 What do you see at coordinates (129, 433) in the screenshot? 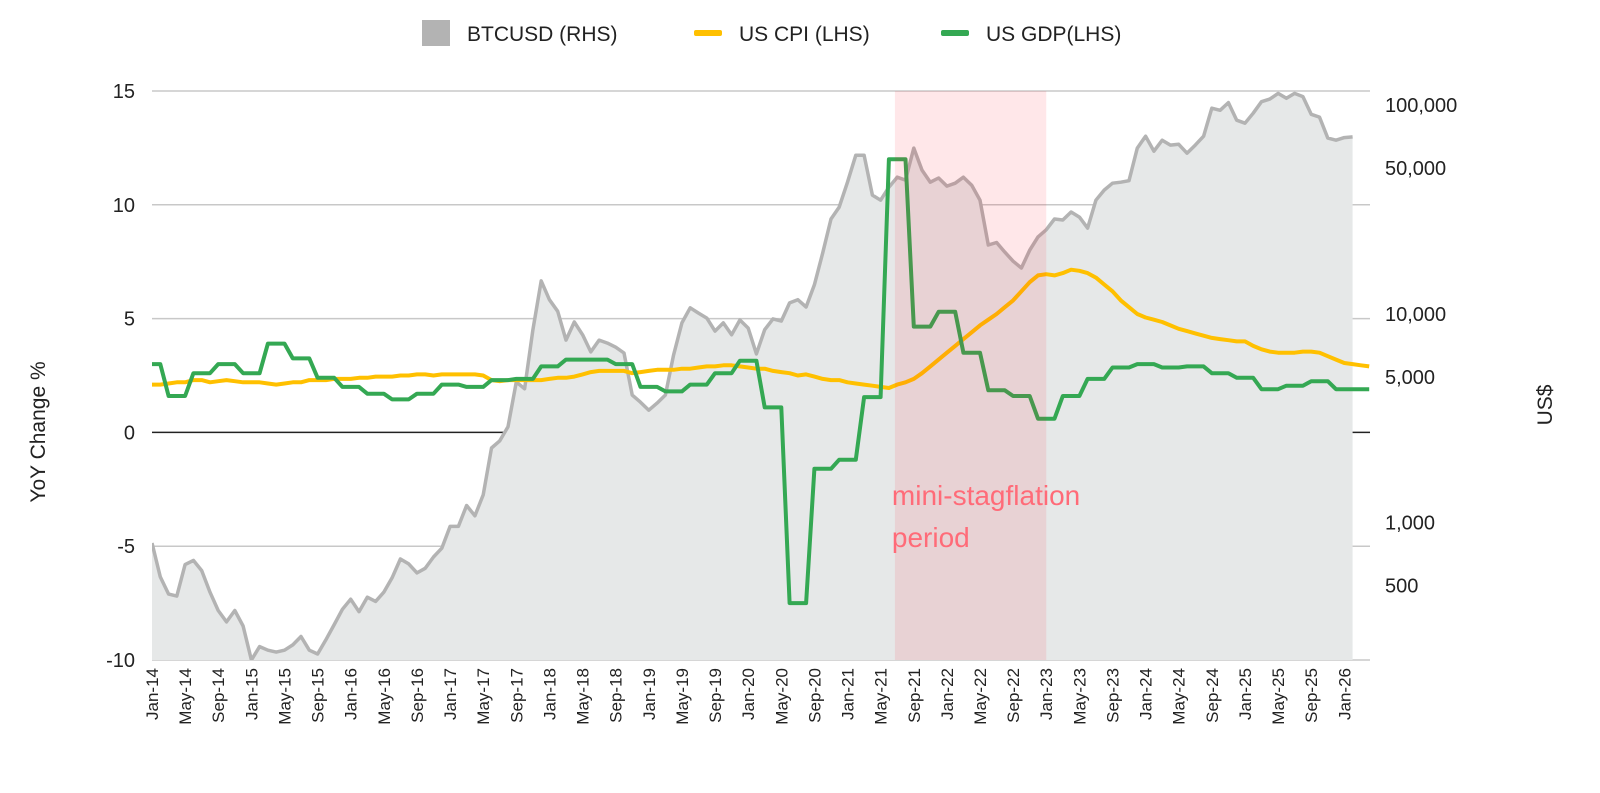
I see `y-left-tick-label: 0` at bounding box center [129, 433].